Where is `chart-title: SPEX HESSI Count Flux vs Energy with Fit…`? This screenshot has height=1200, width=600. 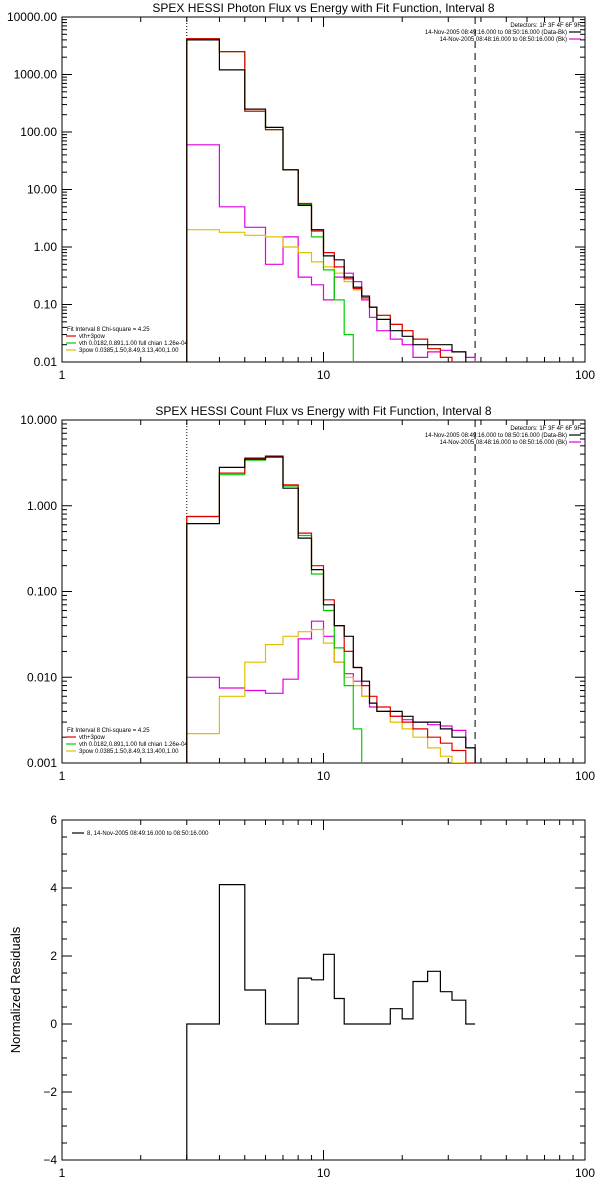 chart-title: SPEX HESSI Count Flux vs Energy with Fit… is located at coordinates (323, 411).